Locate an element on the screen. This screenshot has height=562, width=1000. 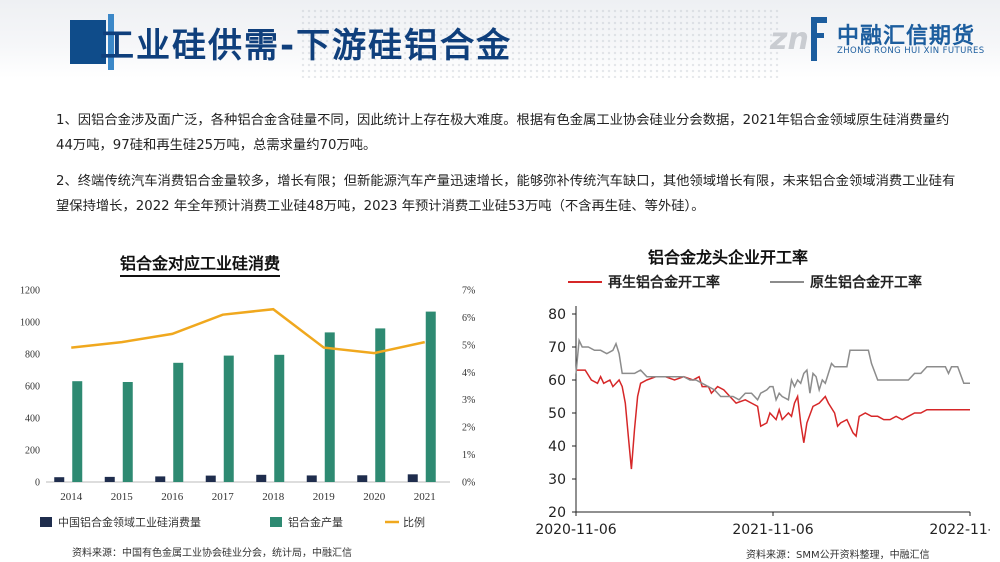
line-recycled-alloy is located at coordinates (773, 419).